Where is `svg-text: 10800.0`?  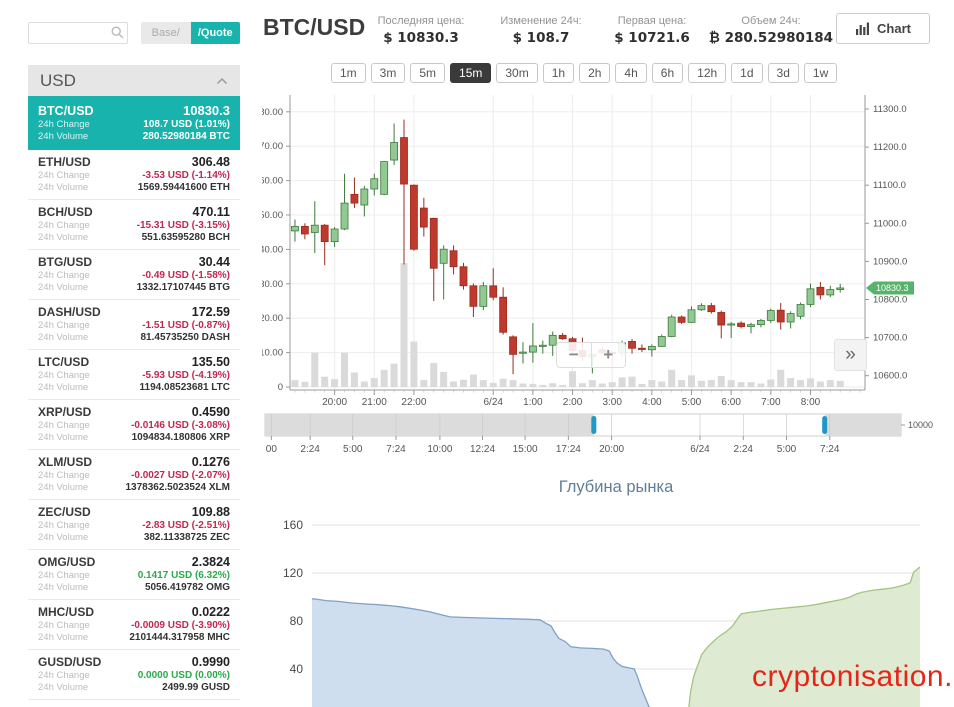
svg-text: 10800.0 is located at coordinates (890, 300).